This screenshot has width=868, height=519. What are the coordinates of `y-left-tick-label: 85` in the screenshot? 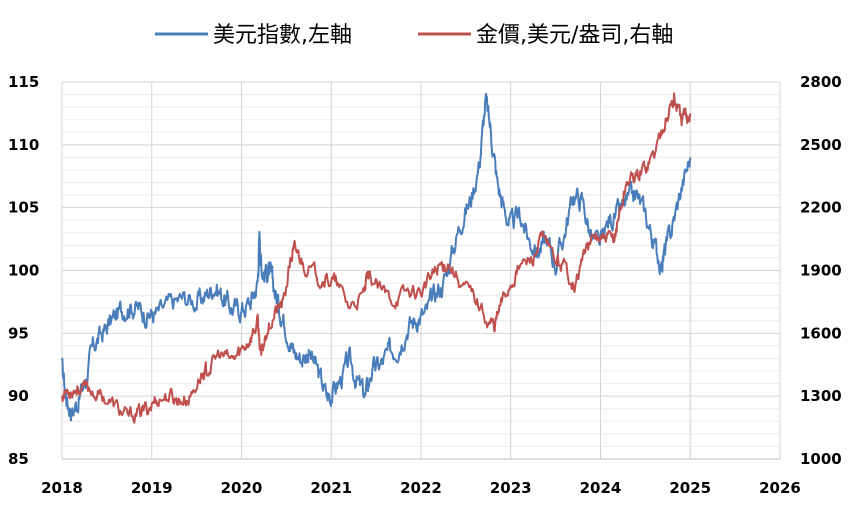 It's located at (18, 459).